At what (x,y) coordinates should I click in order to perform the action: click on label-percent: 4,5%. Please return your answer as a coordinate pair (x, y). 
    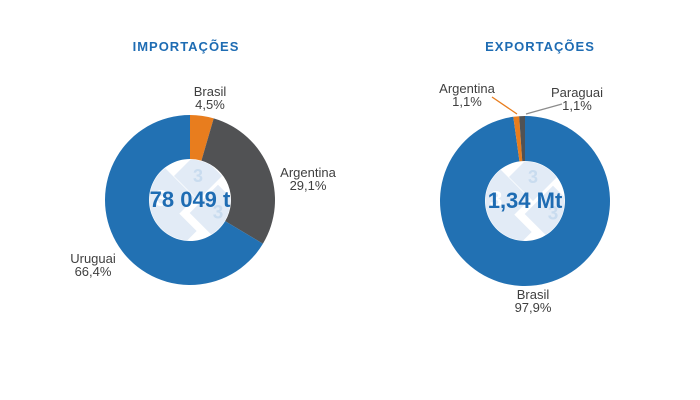
    Looking at the image, I should click on (210, 104).